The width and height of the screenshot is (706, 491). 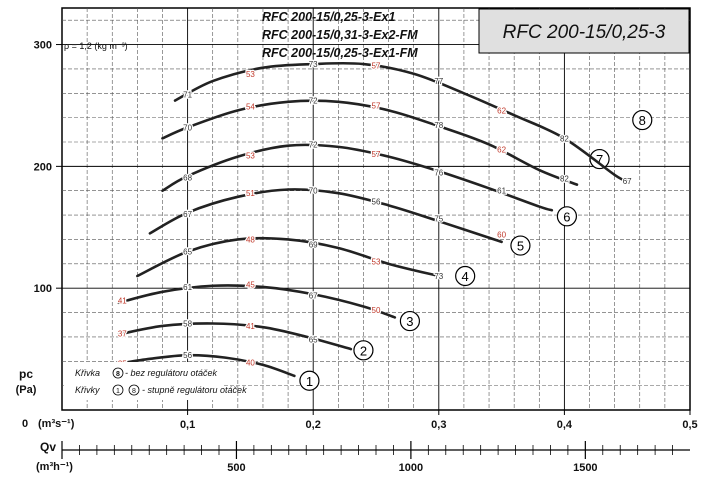 I want to click on x2-tick-label: 500, so click(x=236, y=468).